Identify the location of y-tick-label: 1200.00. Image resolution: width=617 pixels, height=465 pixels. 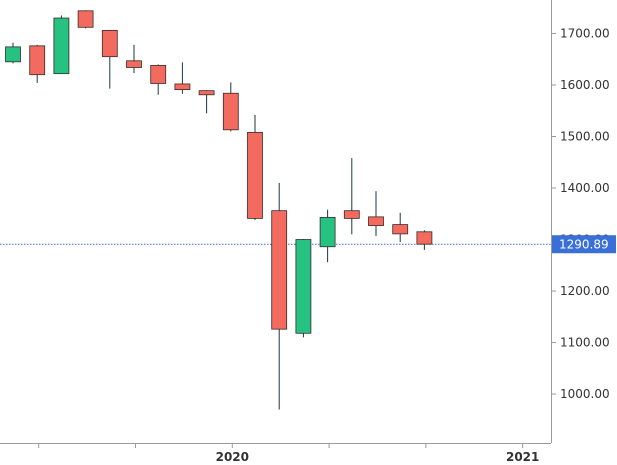
(585, 291).